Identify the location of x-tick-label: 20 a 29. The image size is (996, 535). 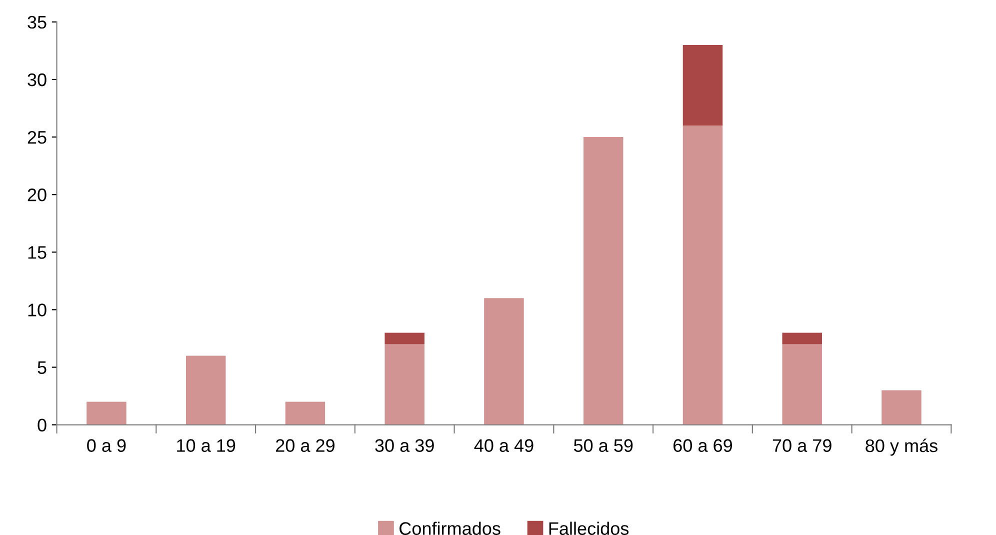
(305, 445).